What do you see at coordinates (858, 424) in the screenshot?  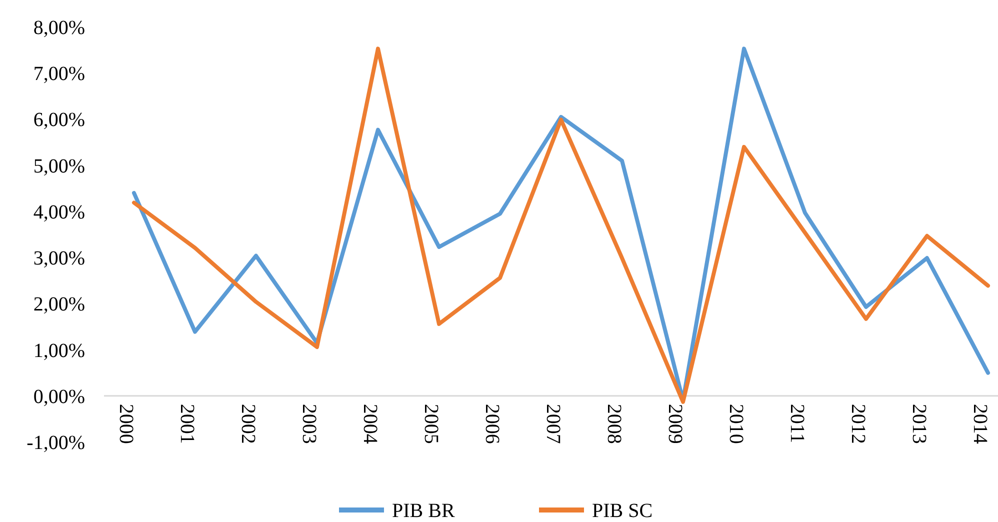 I see `x-tick-label: 2012` at bounding box center [858, 424].